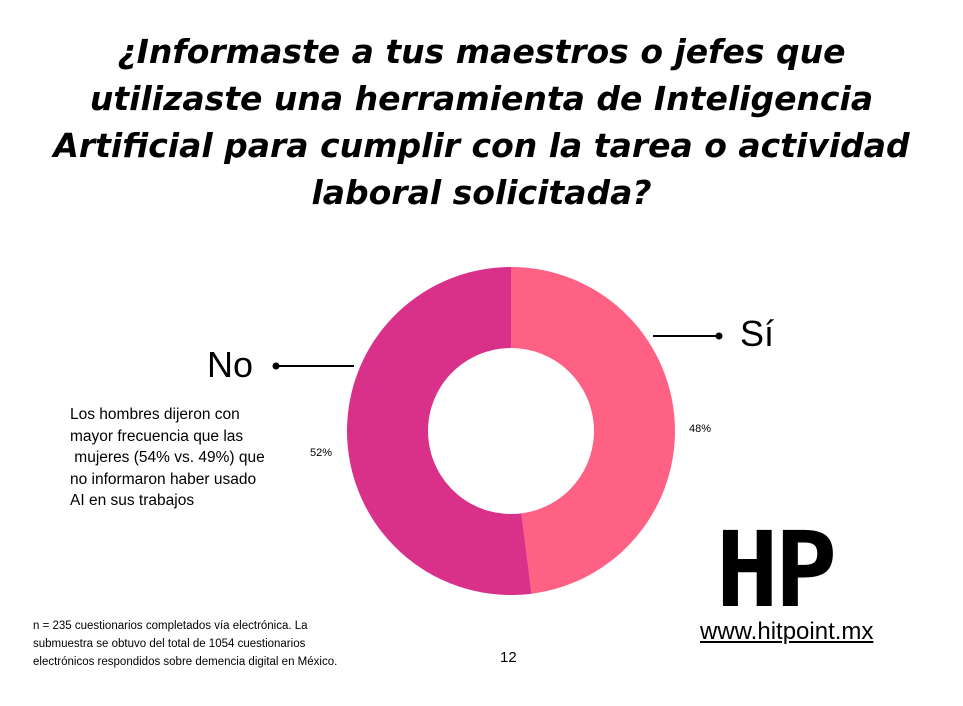  Describe the element at coordinates (167, 457) in the screenshot. I see `note-line: mujeres (54% vs. 49%) que` at that location.